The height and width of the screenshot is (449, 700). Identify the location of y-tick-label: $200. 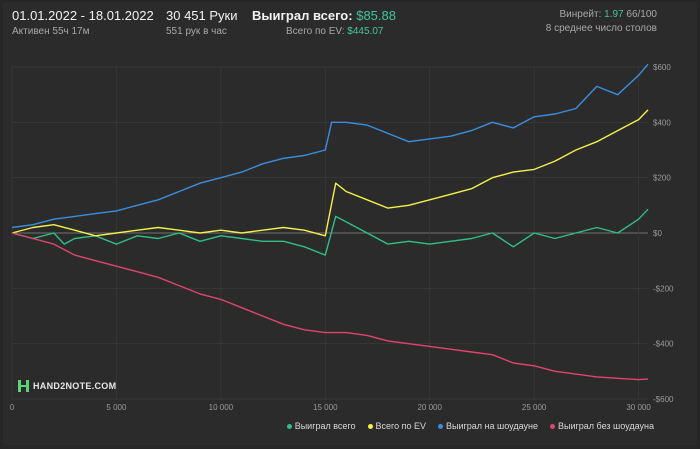
(662, 178).